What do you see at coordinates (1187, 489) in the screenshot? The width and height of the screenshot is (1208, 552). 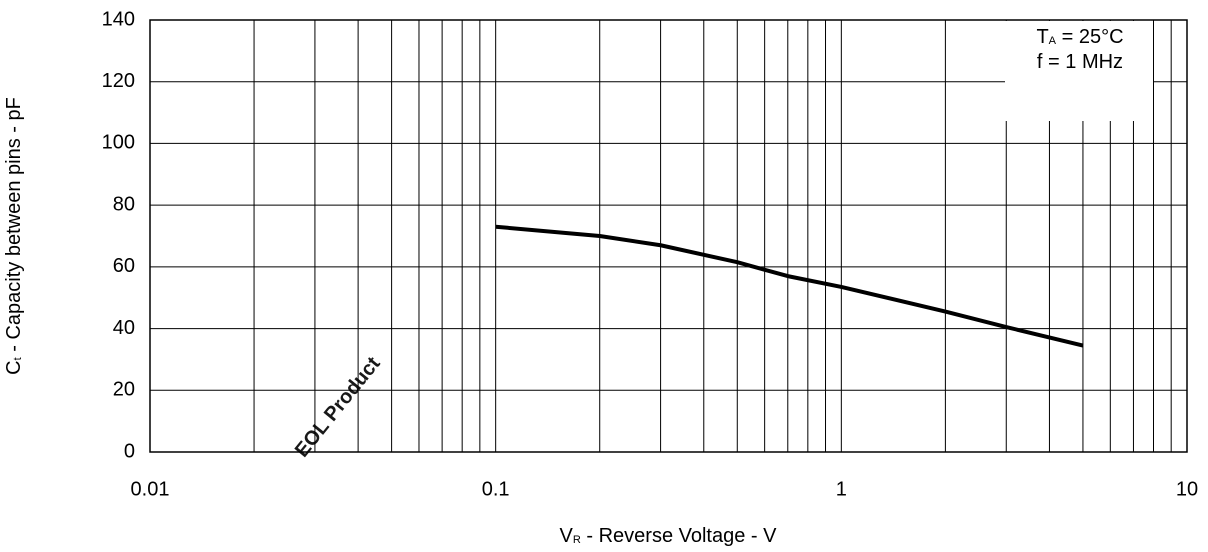 I see `x-tick-label: 10` at bounding box center [1187, 489].